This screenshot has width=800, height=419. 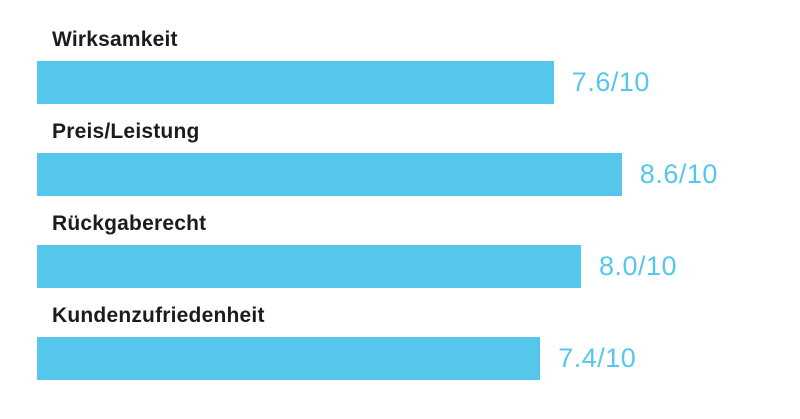 What do you see at coordinates (610, 82) in the screenshot?
I see `rating-value-label: 7.6/10` at bounding box center [610, 82].